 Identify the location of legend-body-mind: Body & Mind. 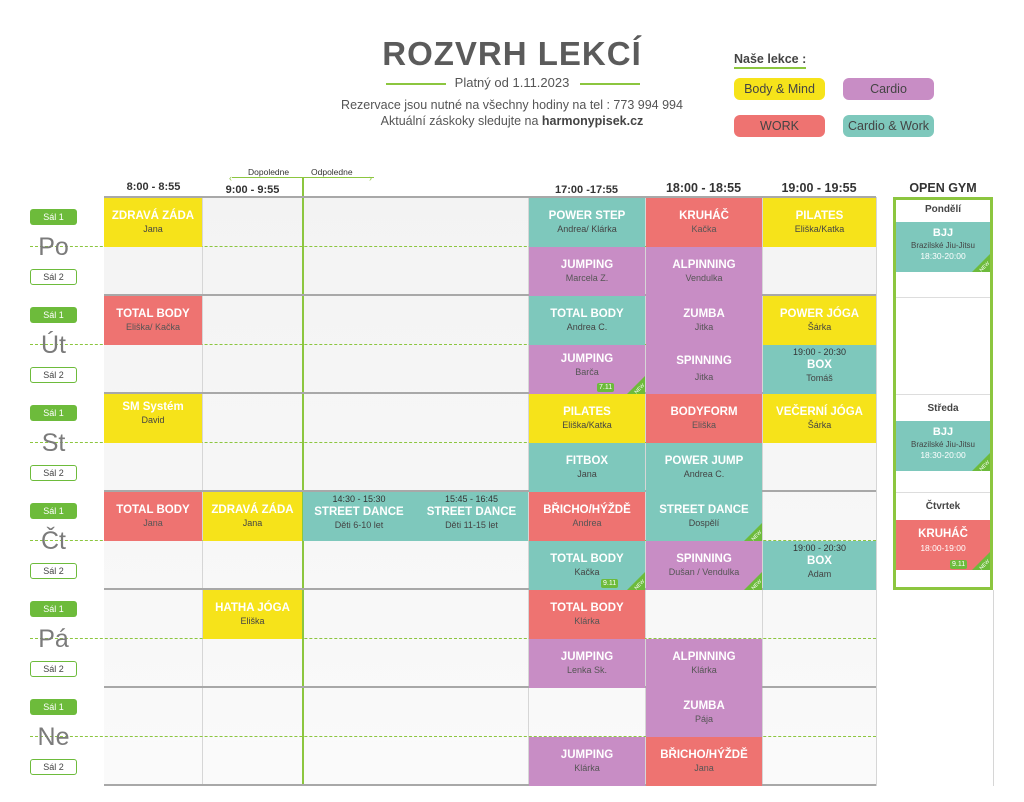
(779, 89).